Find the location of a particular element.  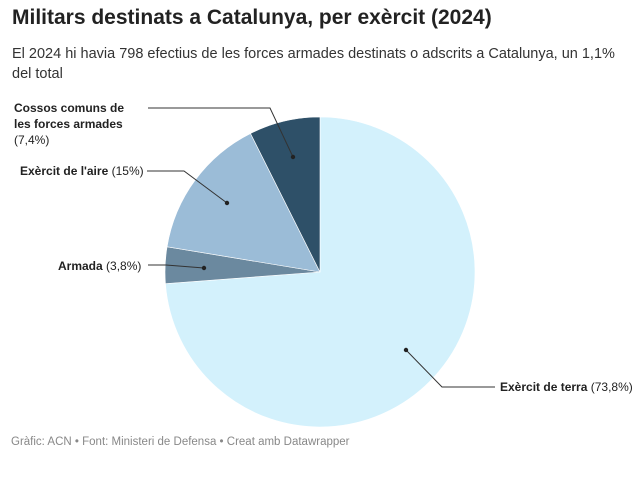

leader-dot-cossos is located at coordinates (293, 157).